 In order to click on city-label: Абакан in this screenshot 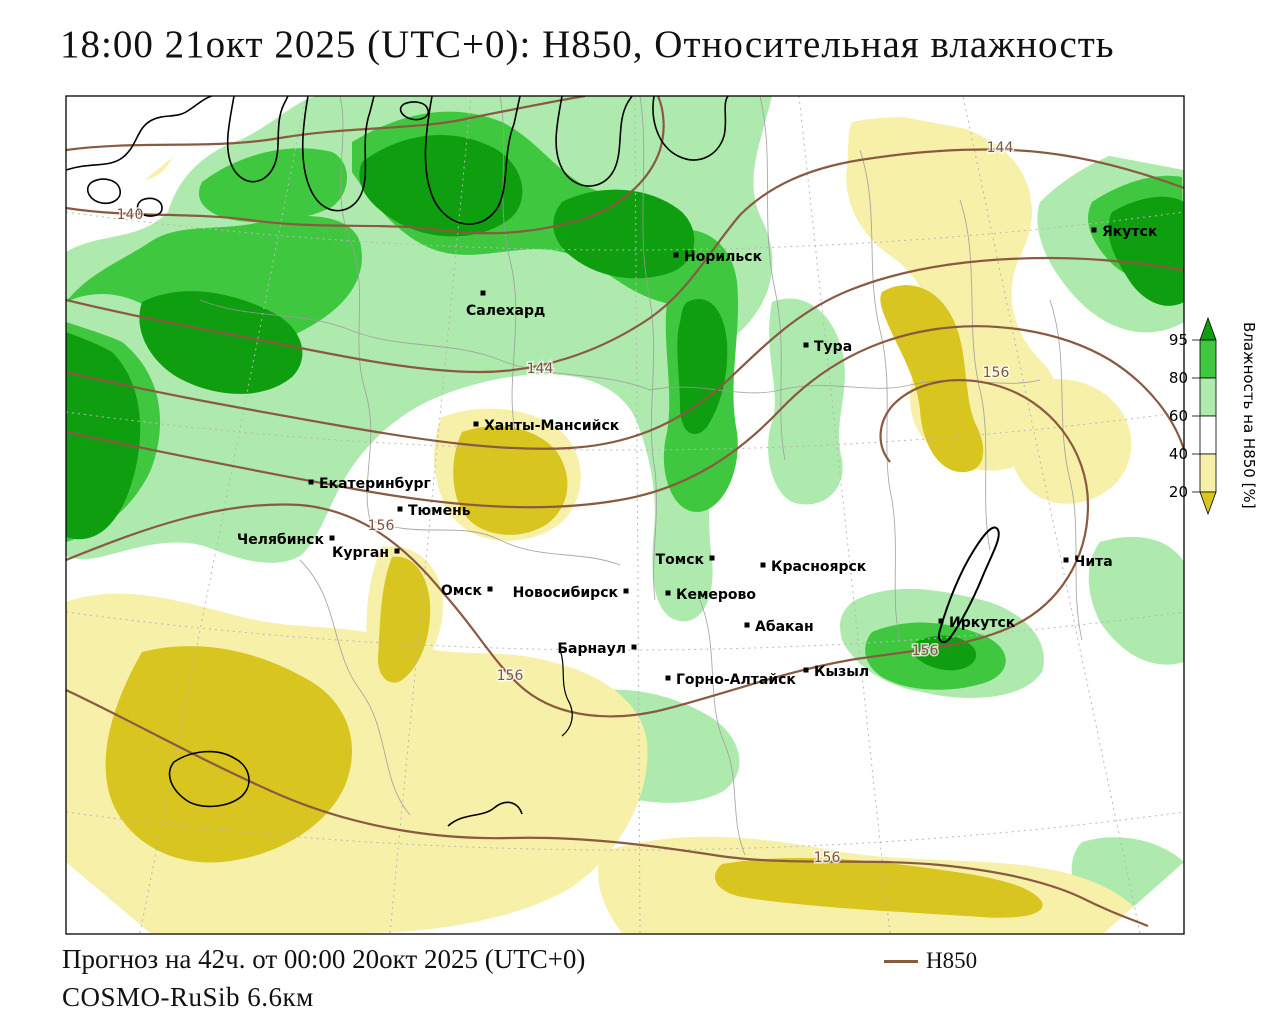, I will do `click(784, 627)`.